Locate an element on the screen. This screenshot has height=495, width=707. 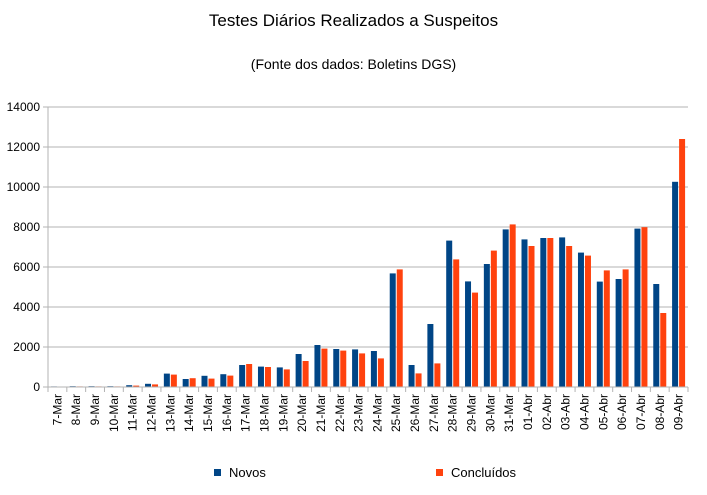
x-tick-label: 06-Abr is located at coordinates (622, 412).